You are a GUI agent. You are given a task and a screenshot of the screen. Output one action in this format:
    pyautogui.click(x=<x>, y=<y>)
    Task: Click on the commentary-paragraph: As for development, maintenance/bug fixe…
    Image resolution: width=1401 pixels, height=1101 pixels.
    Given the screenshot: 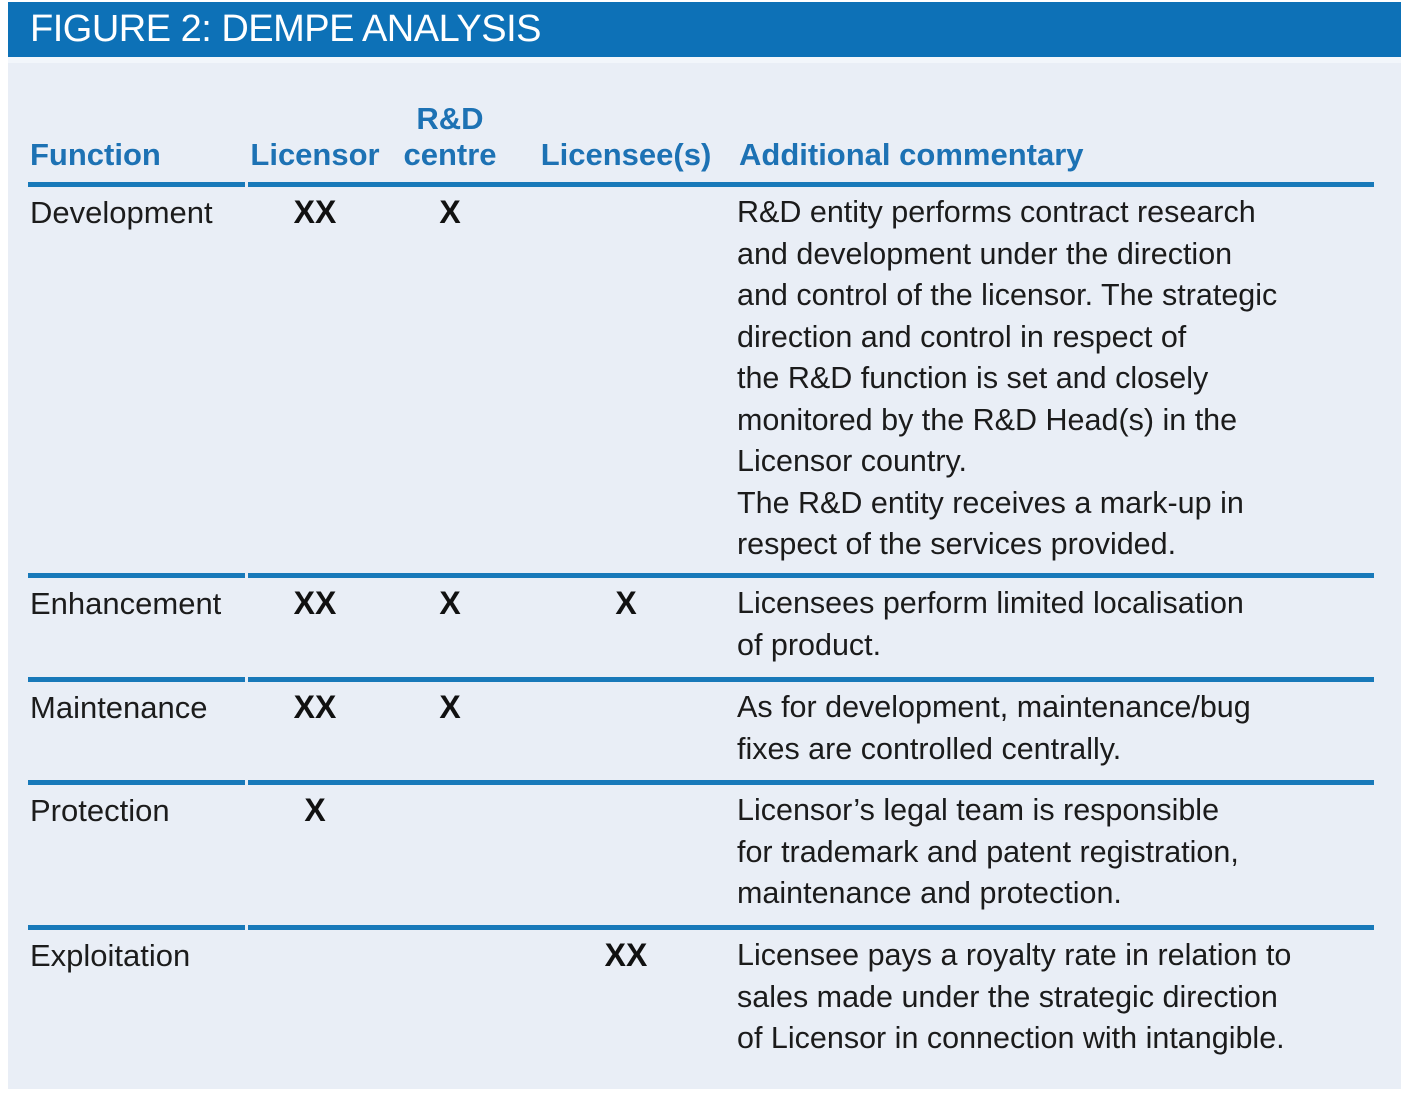 What is the action you would take?
    pyautogui.click(x=994, y=728)
    